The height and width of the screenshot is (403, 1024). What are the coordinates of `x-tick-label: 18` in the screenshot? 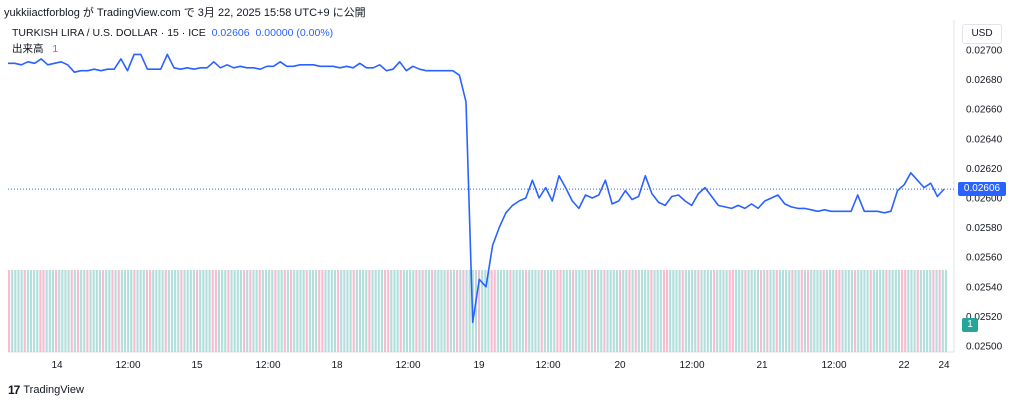 It's located at (337, 365).